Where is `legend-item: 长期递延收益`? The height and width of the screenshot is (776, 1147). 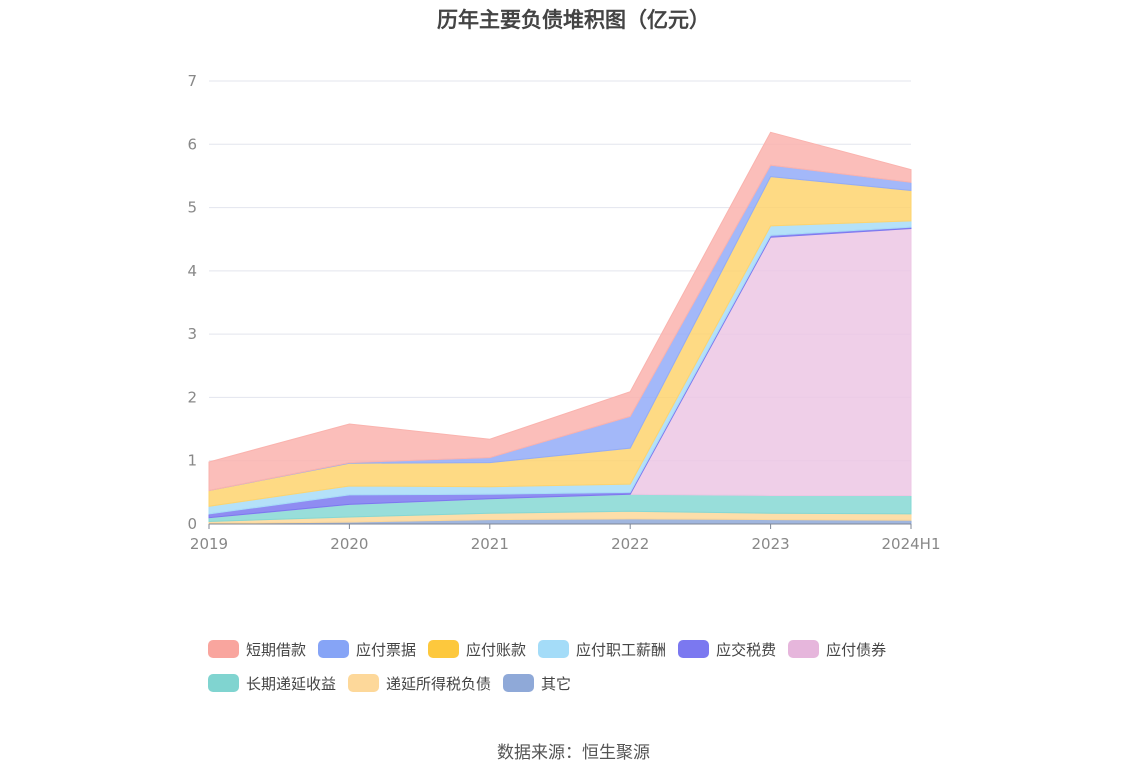
legend-item: 长期递延收益 is located at coordinates (272, 683).